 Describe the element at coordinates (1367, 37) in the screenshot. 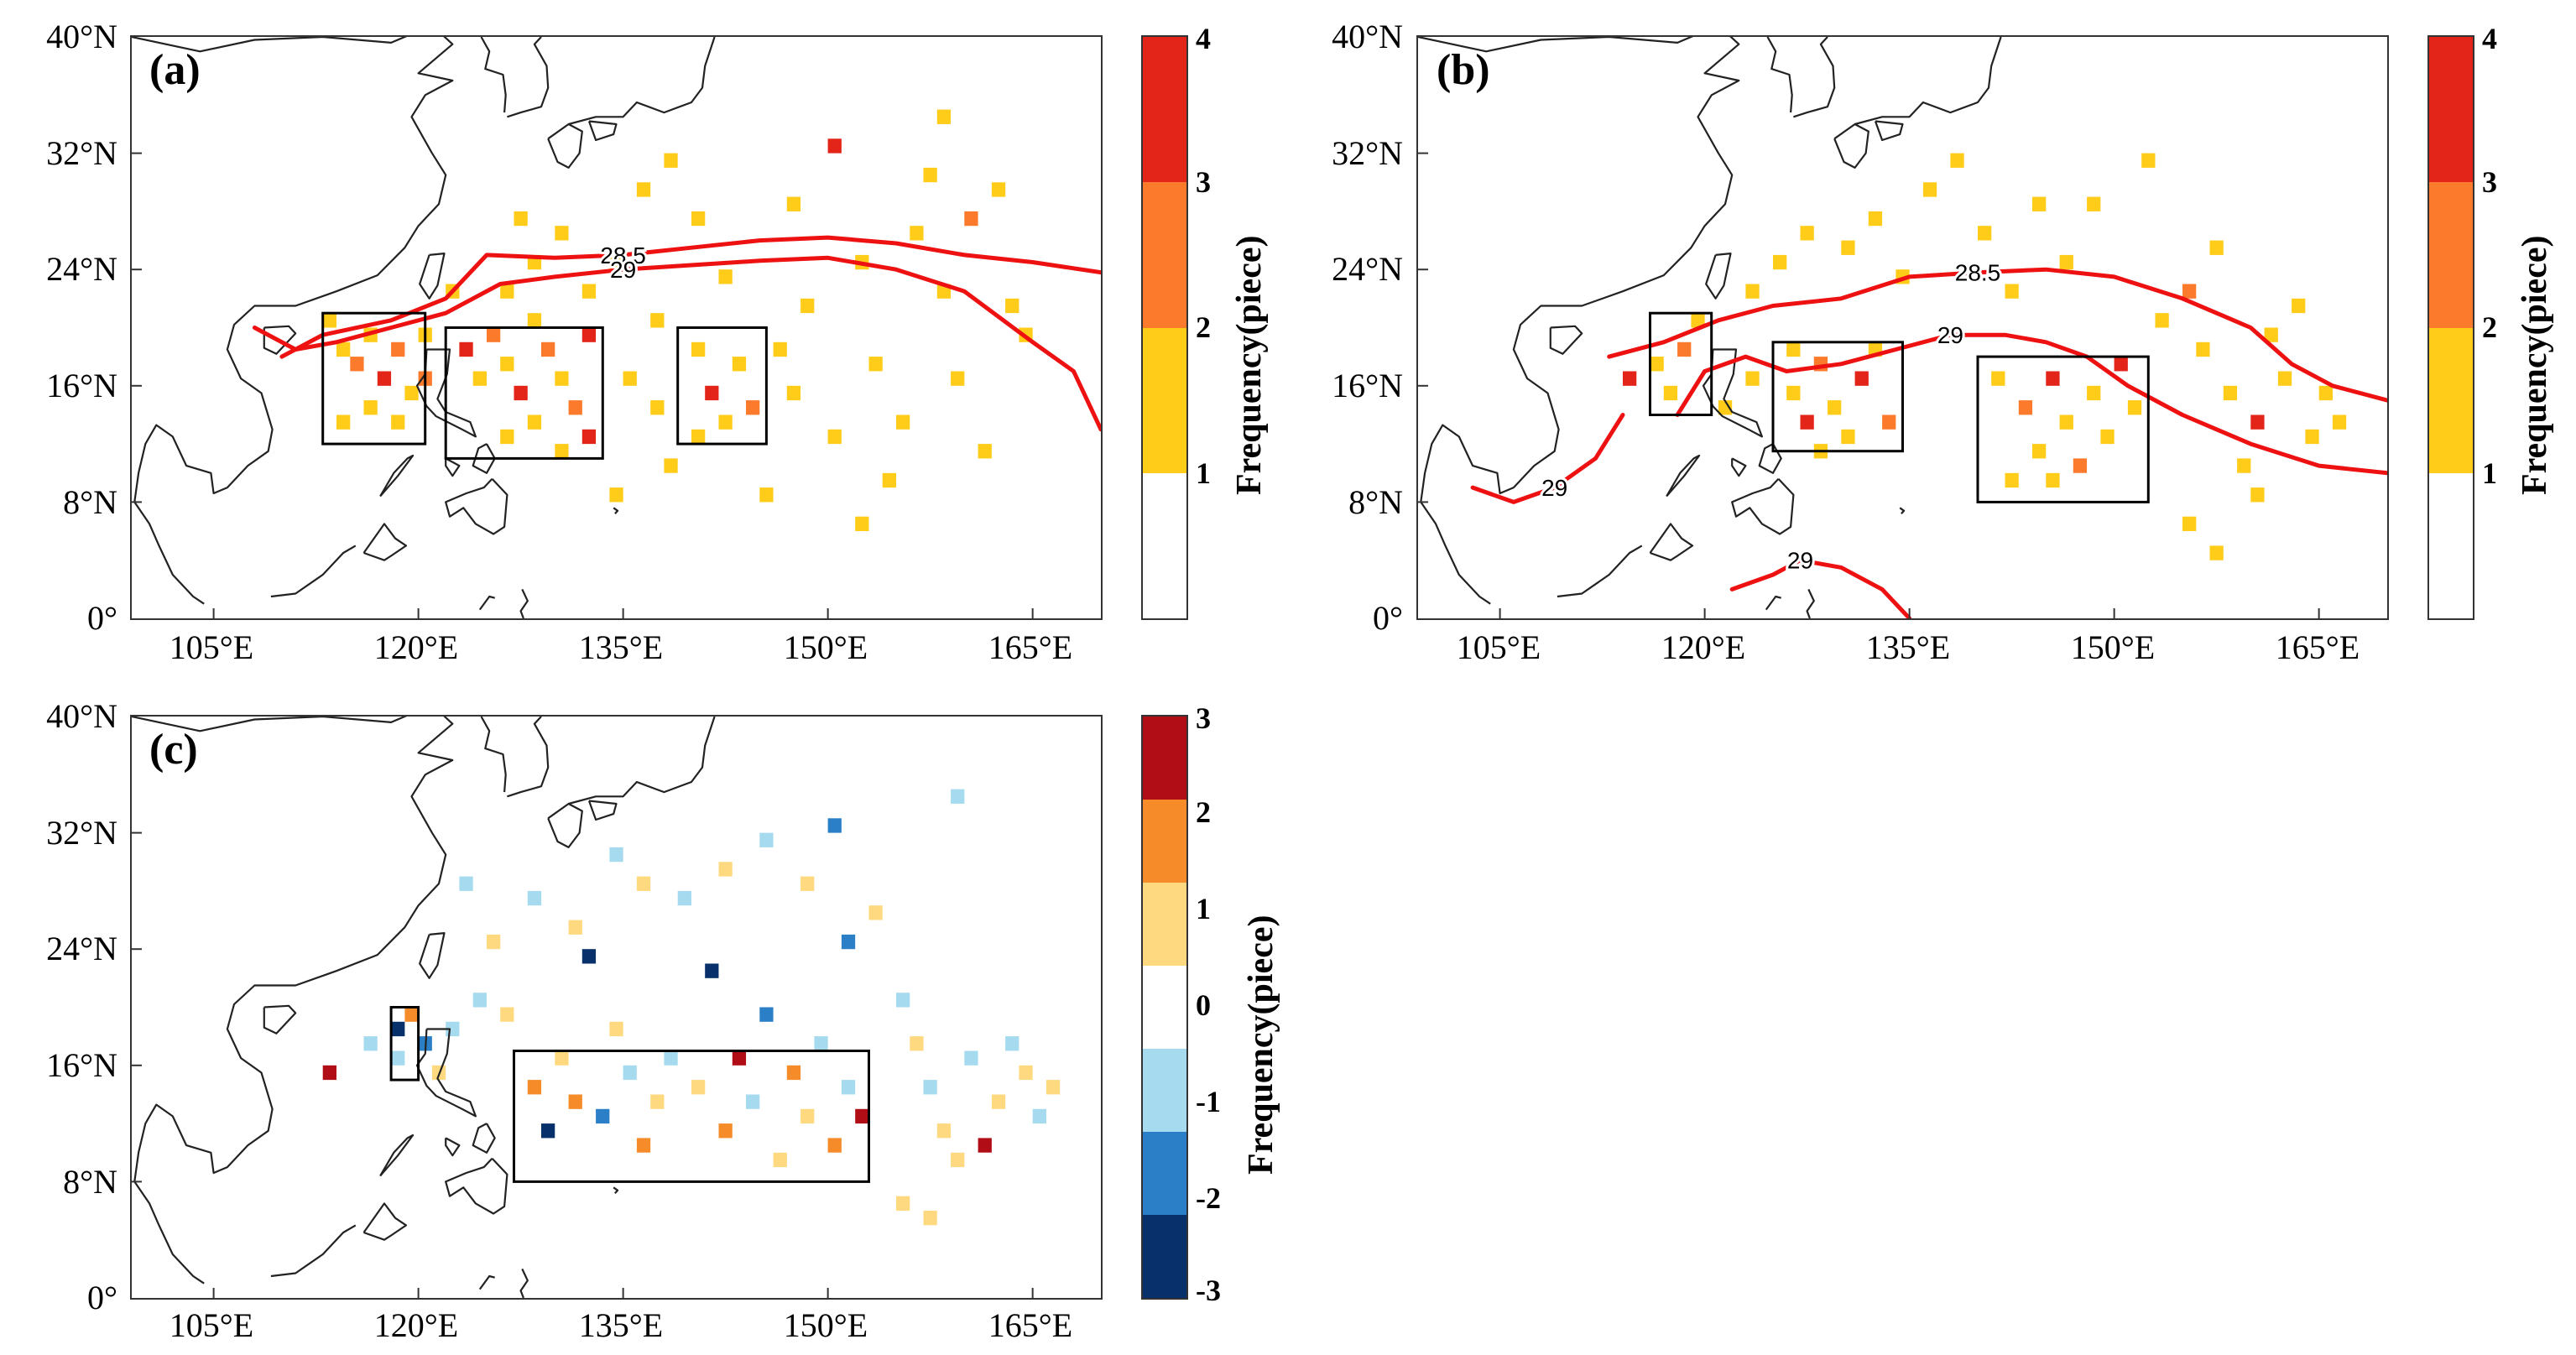

I see `ytick-b-40: 40°N` at that location.